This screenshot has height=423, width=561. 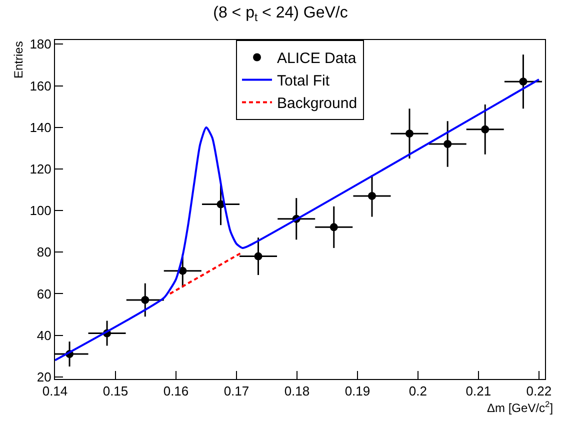 I want to click on y-tick-label: 140, so click(x=41, y=127).